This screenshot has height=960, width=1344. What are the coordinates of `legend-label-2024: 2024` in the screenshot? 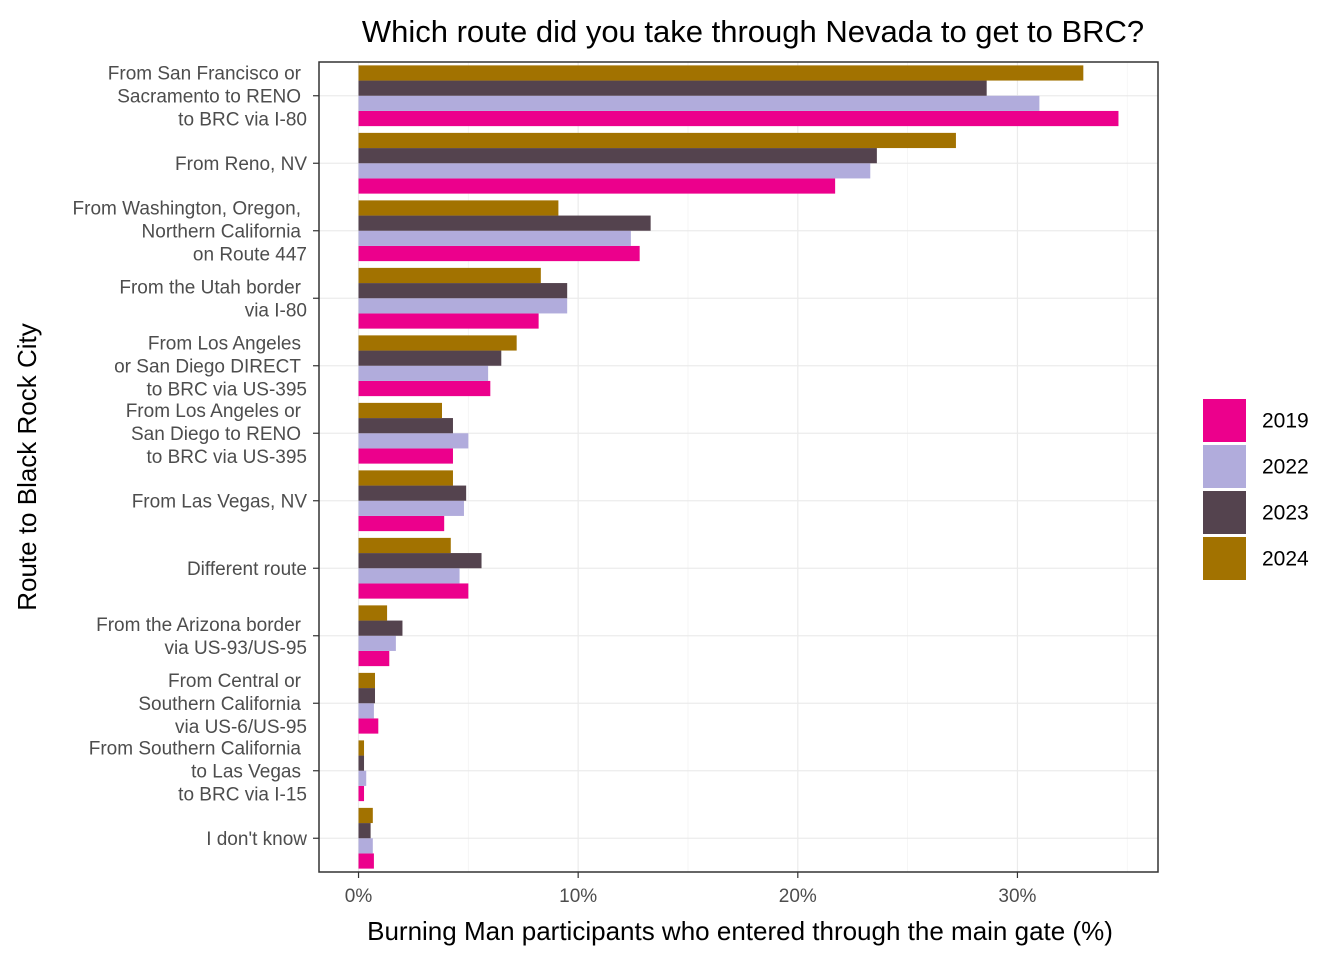 It's located at (1285, 559).